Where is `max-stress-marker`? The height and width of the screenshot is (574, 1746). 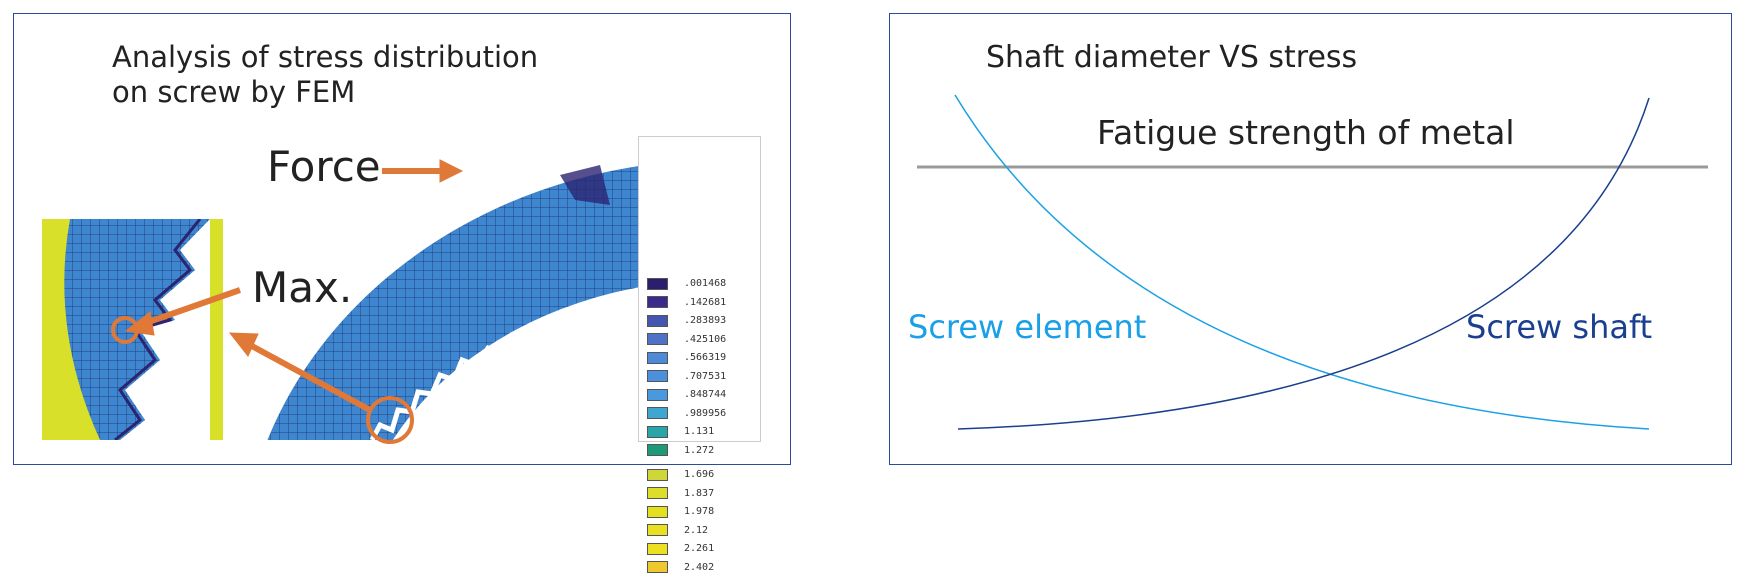 max-stress-marker is located at coordinates (390, 420).